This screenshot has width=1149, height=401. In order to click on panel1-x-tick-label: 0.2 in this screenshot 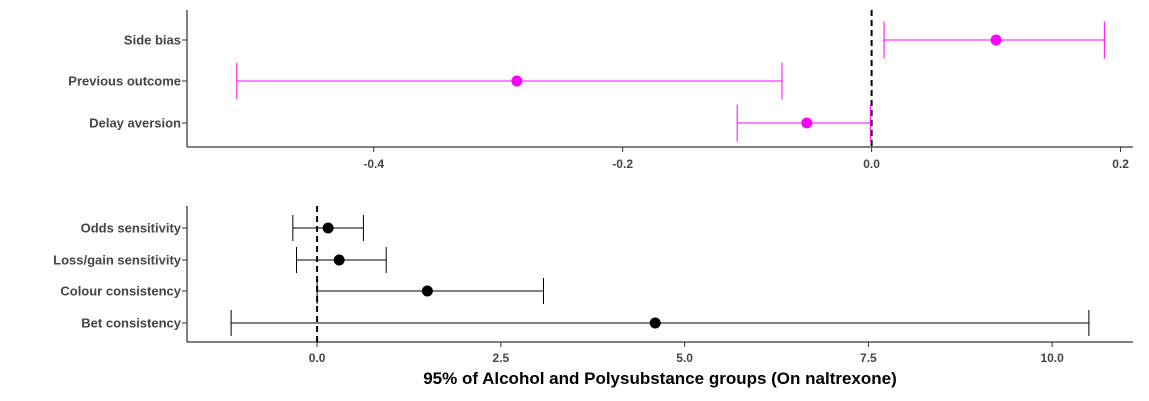, I will do `click(1120, 164)`.